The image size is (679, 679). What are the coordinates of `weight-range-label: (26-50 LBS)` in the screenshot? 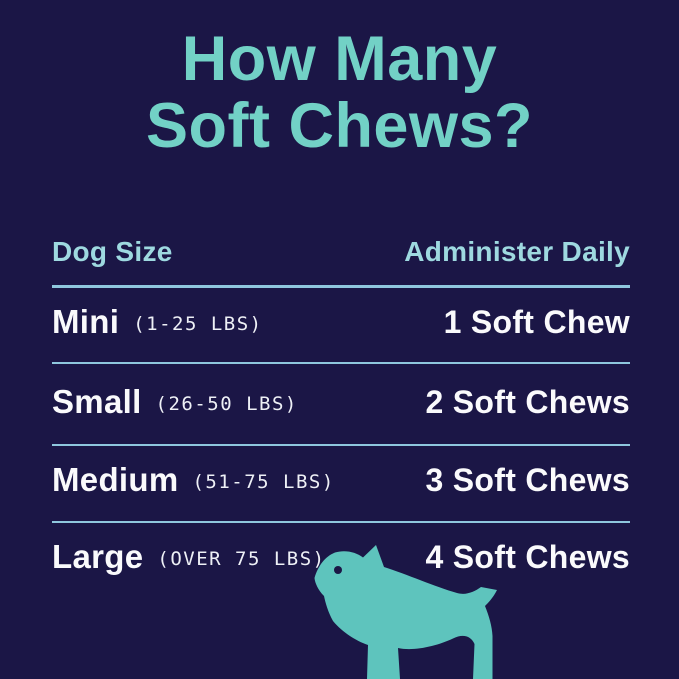 It's located at (226, 404).